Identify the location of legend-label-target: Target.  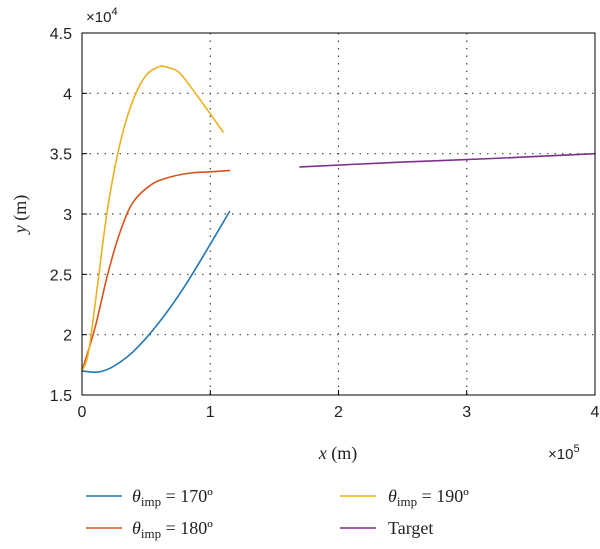
(410, 528).